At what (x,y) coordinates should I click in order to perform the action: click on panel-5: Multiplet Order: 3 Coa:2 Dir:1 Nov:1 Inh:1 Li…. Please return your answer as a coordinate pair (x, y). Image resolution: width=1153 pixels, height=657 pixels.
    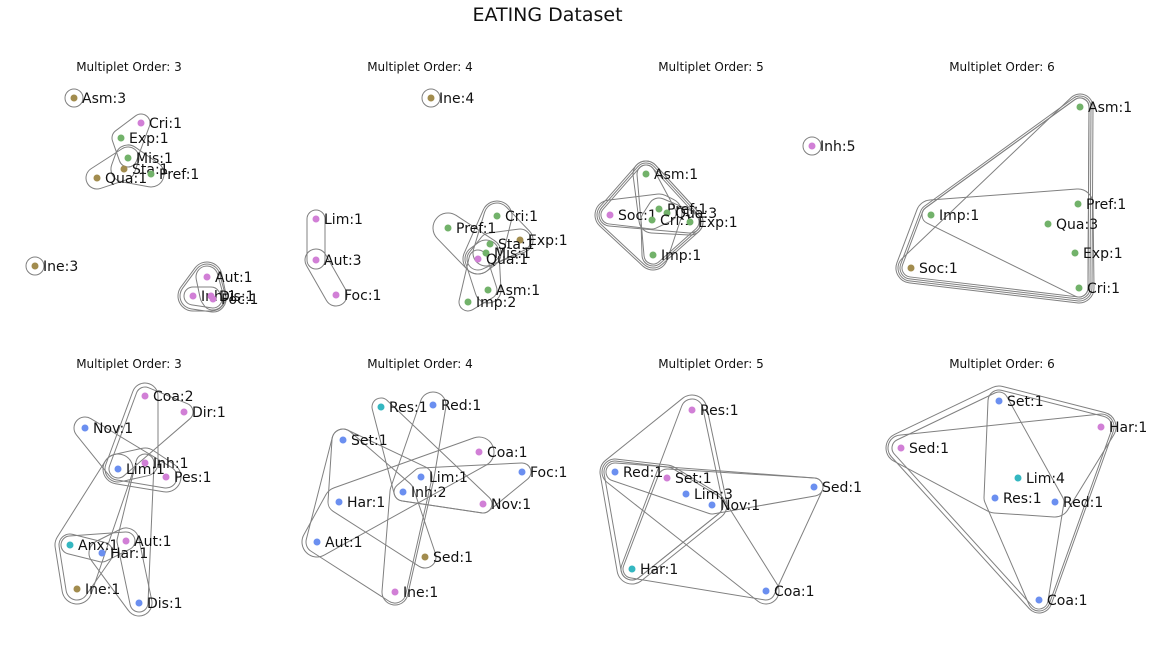
    Looking at the image, I should click on (137, 507).